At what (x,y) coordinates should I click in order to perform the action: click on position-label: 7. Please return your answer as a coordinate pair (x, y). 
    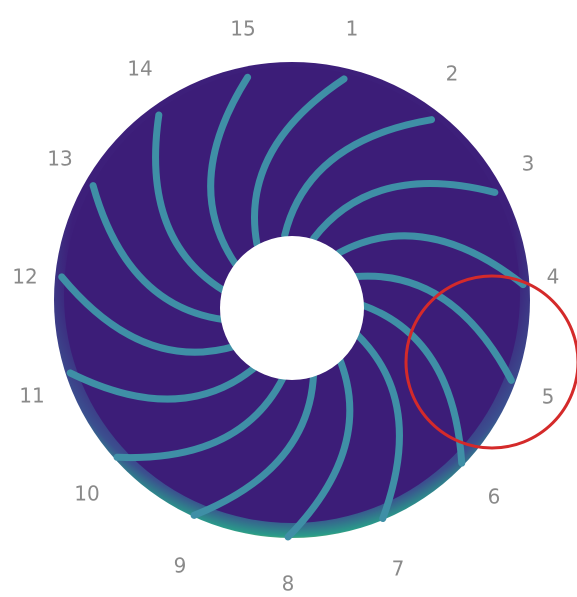
    Looking at the image, I should click on (398, 569).